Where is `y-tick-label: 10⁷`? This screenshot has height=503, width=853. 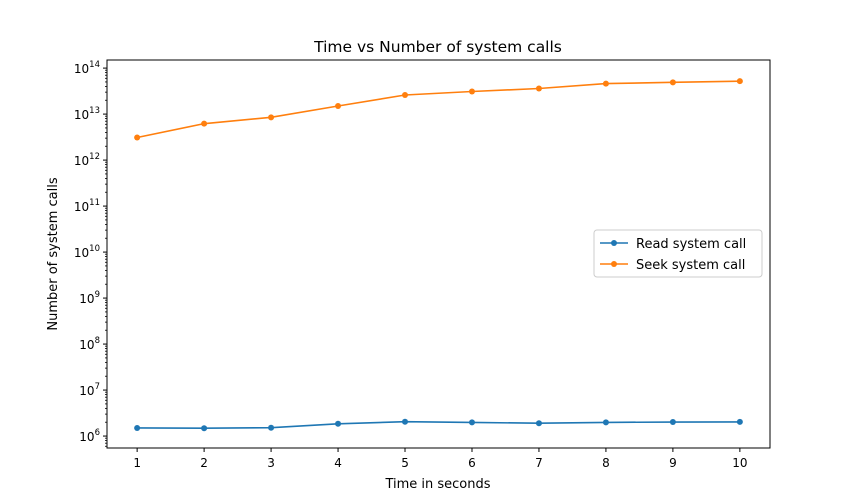 y-tick-label: 10⁷ is located at coordinates (89, 390).